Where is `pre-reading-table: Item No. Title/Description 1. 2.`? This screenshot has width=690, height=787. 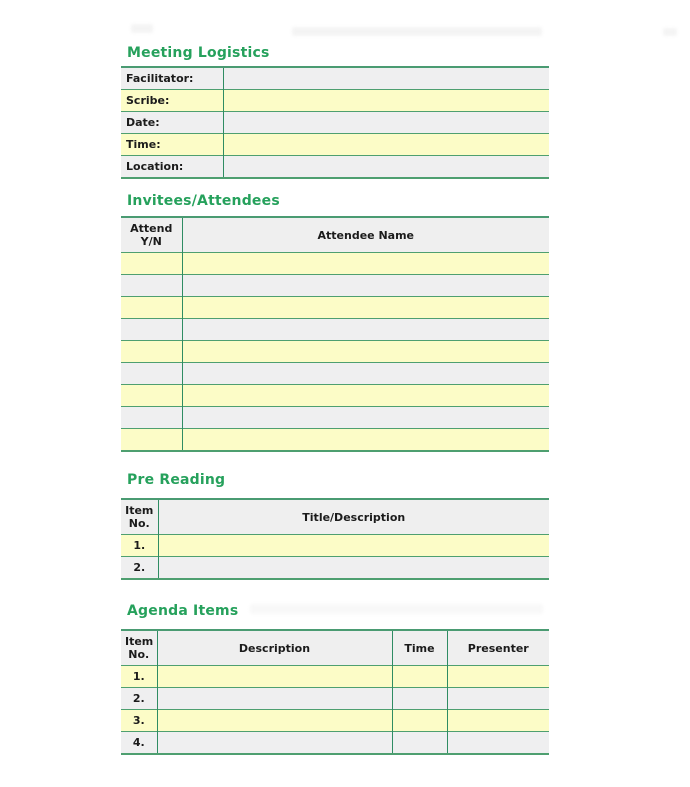 pre-reading-table: Item No. Title/Description 1. 2. is located at coordinates (335, 539).